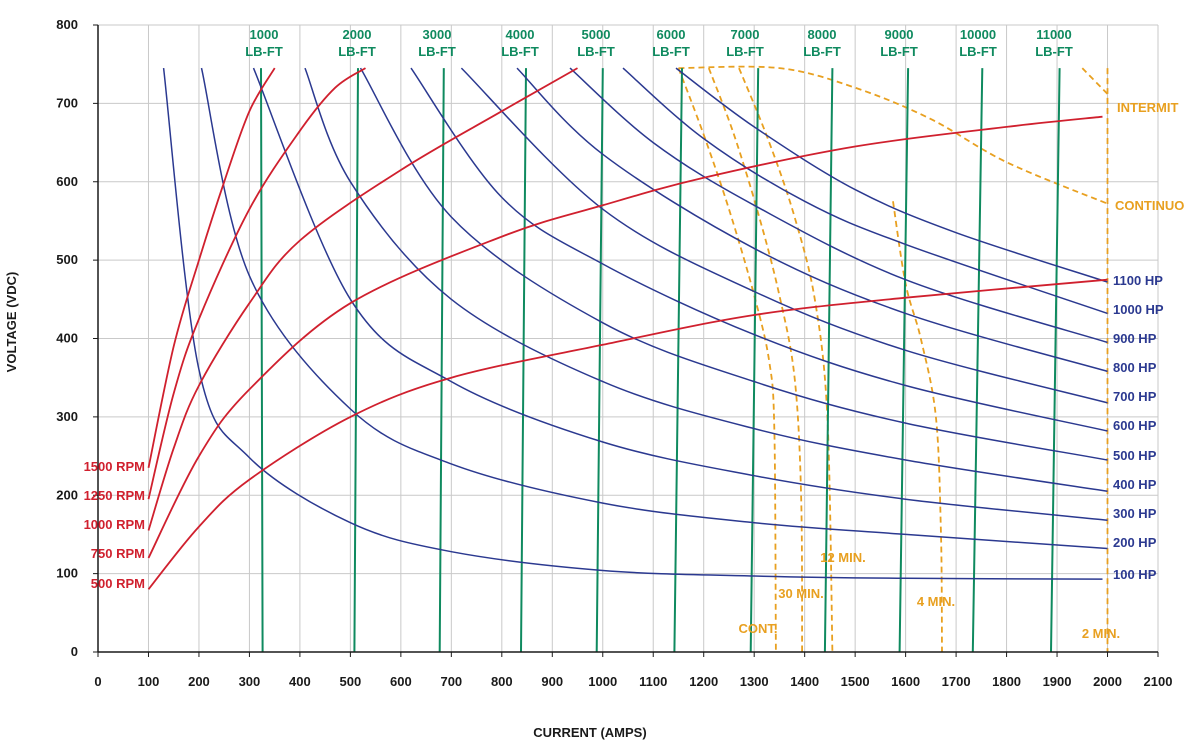 The height and width of the screenshot is (742, 1195). Describe the element at coordinates (936, 601) in the screenshot. I see `duty-label: 4 MIN.` at that location.